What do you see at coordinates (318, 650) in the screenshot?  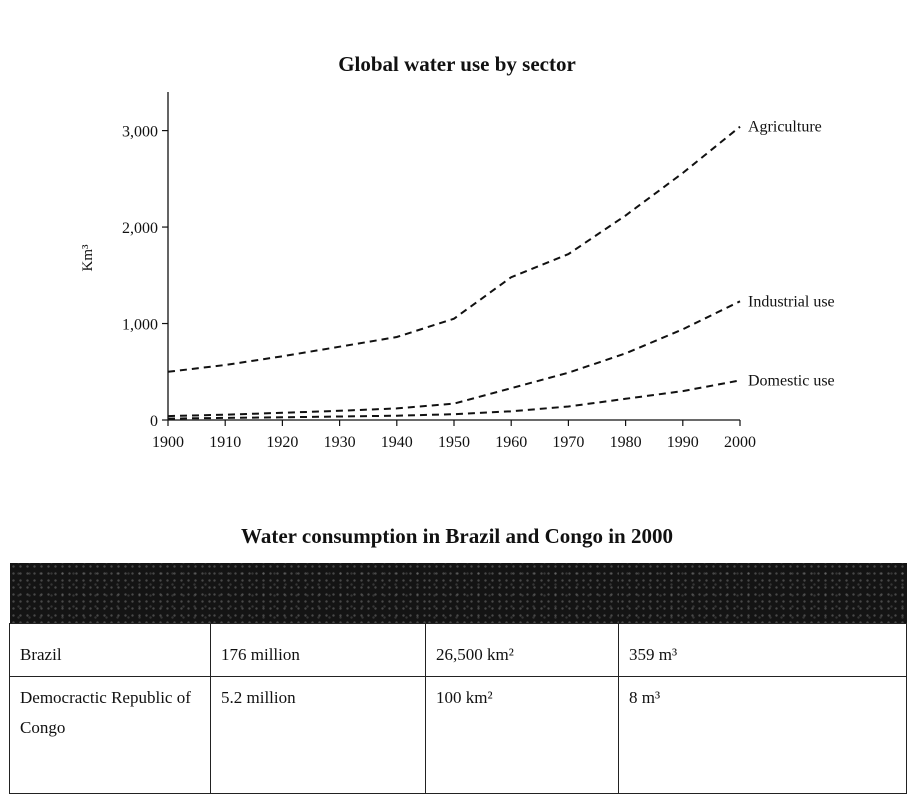 I see `population-cell: 176 million` at bounding box center [318, 650].